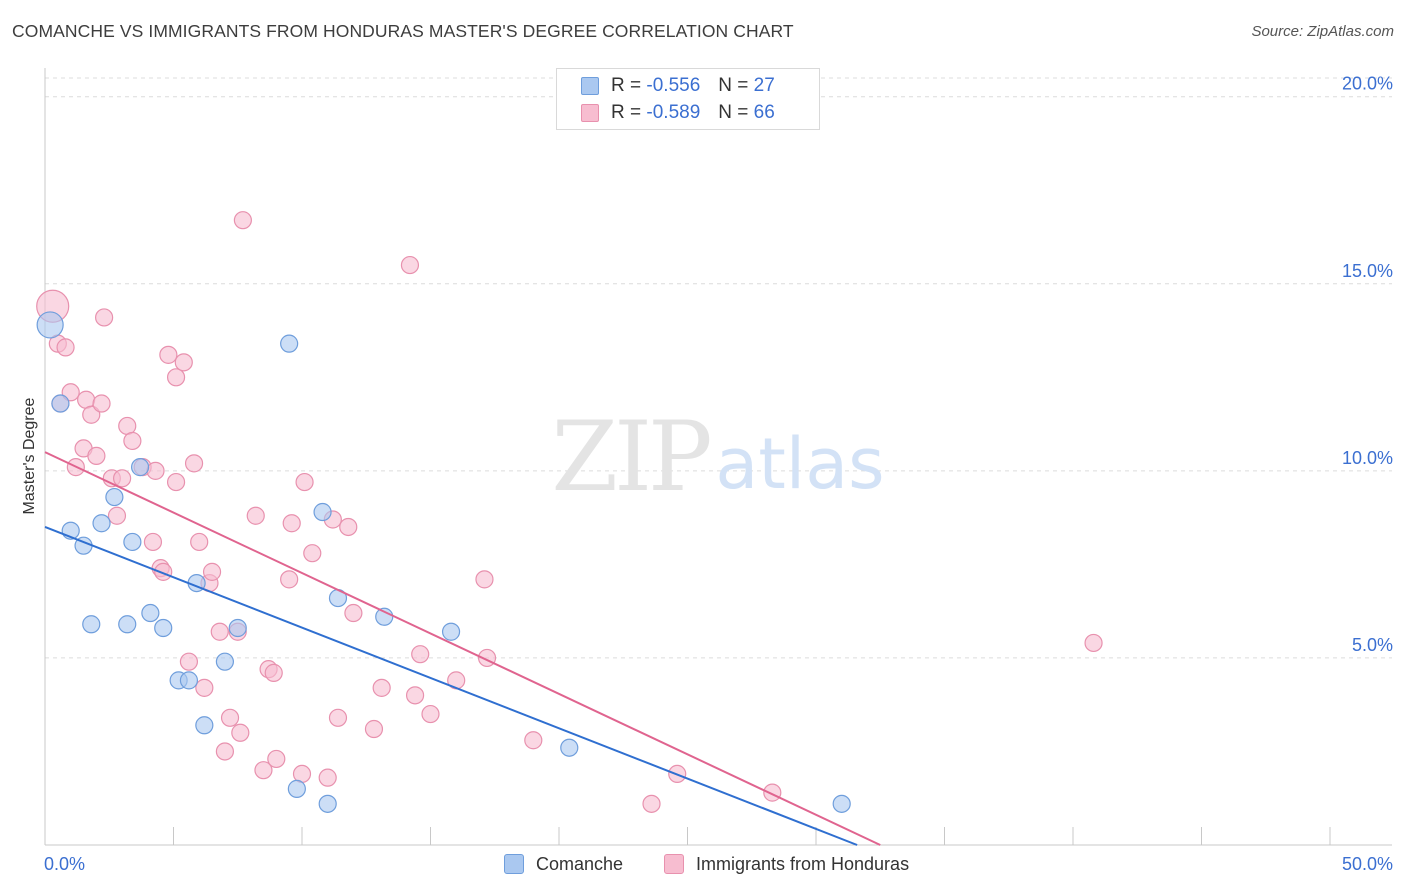 Image resolution: width=1406 pixels, height=892 pixels. I want to click on legend-row-comanche: R = -0.556 N = 27, so click(678, 86).